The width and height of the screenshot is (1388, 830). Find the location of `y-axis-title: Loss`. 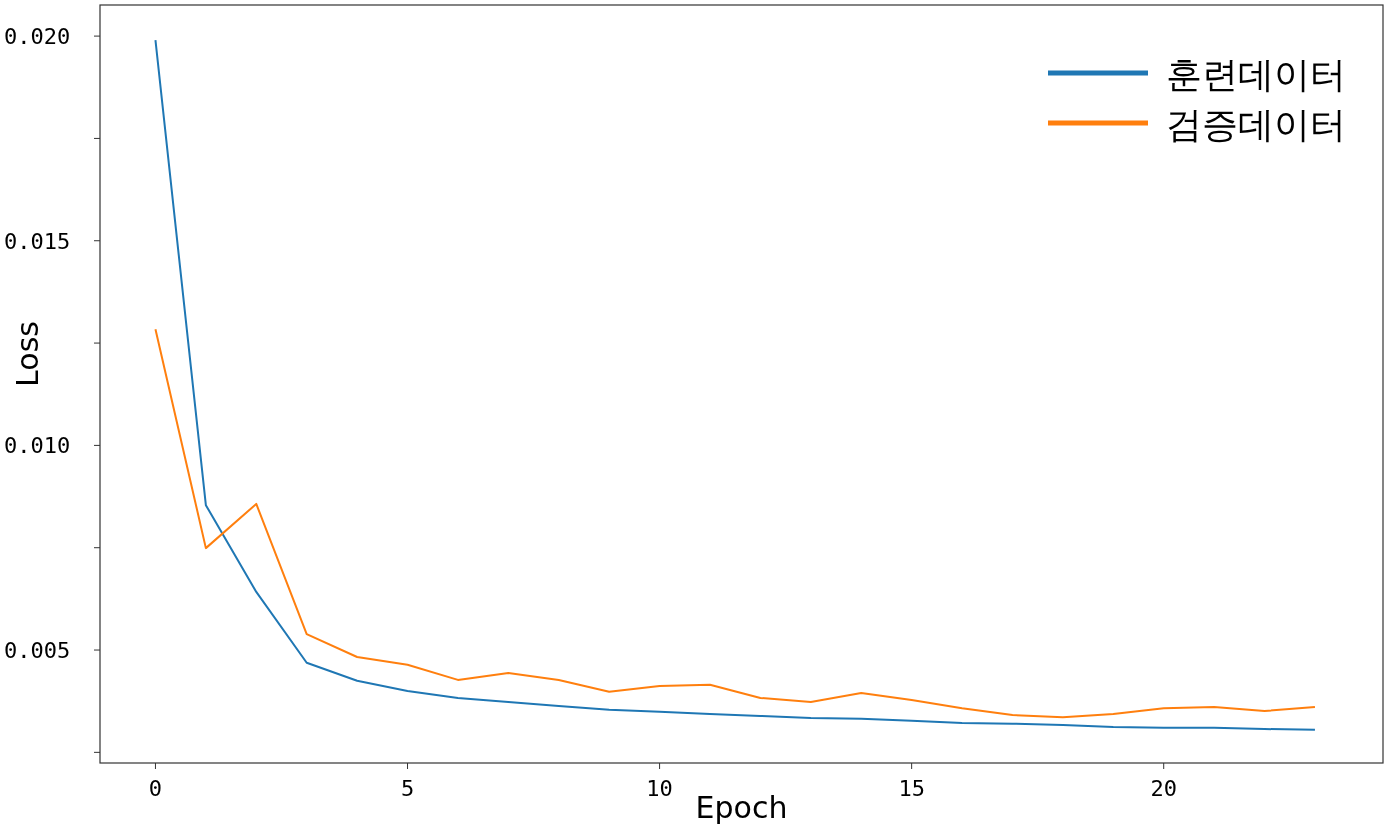

y-axis-title: Loss is located at coordinates (27, 354).